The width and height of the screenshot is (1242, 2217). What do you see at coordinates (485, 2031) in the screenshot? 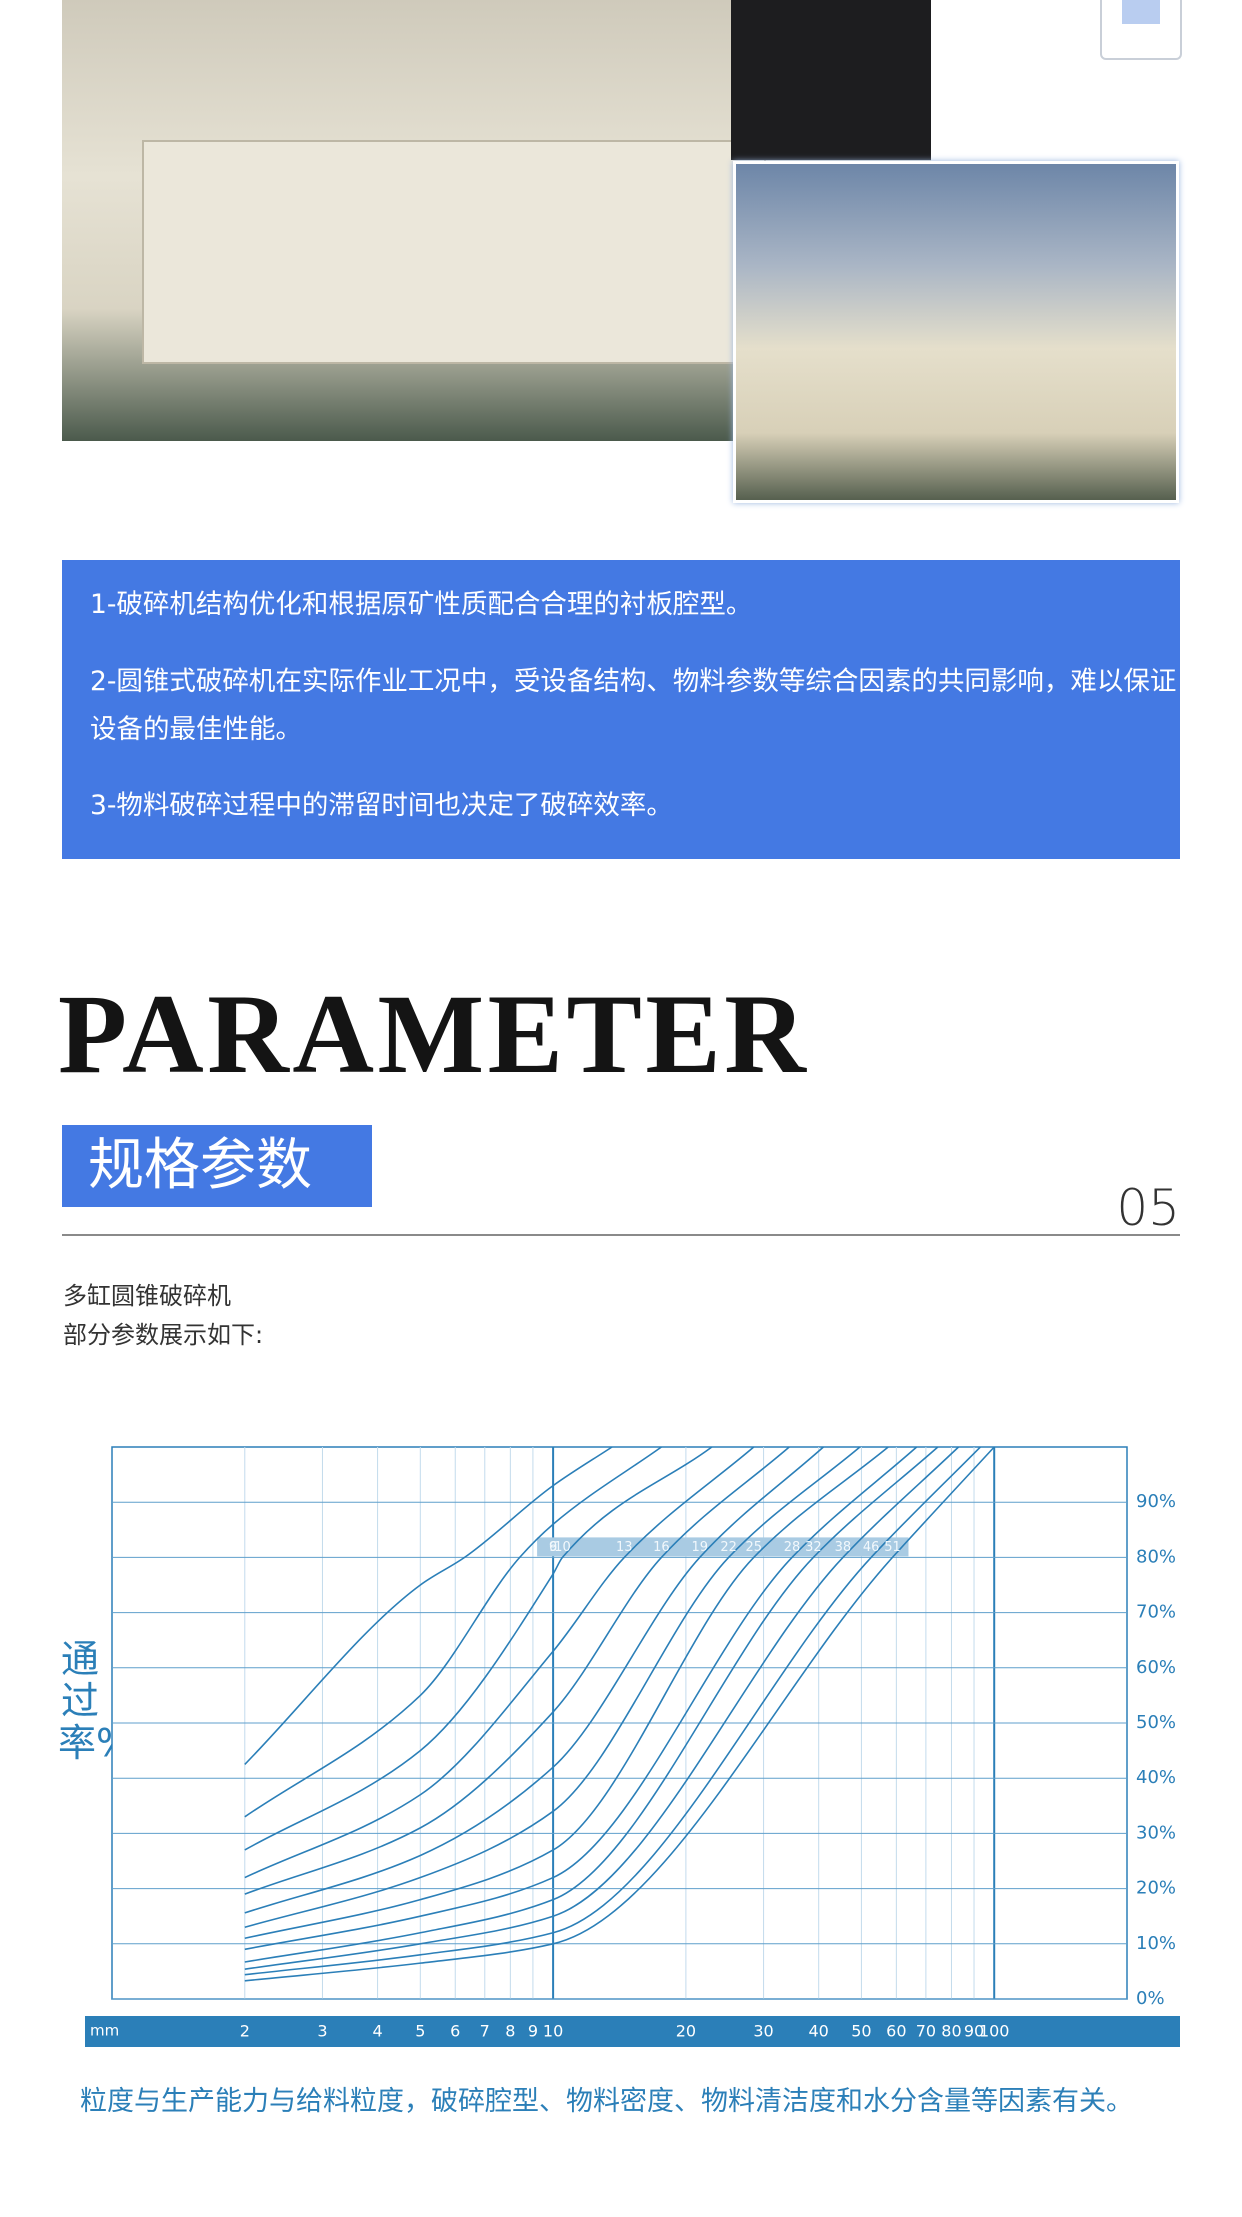
I see `x-tick-label: 7` at bounding box center [485, 2031].